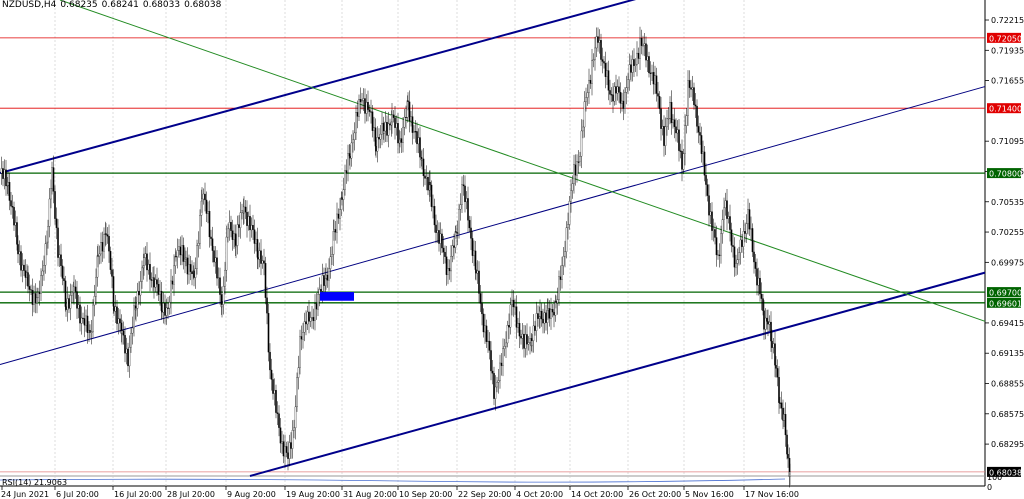 Image resolution: width=1024 pixels, height=499 pixels. What do you see at coordinates (29, 5) in the screenshot?
I see `symbol-label: NZDUSD,H4` at bounding box center [29, 5].